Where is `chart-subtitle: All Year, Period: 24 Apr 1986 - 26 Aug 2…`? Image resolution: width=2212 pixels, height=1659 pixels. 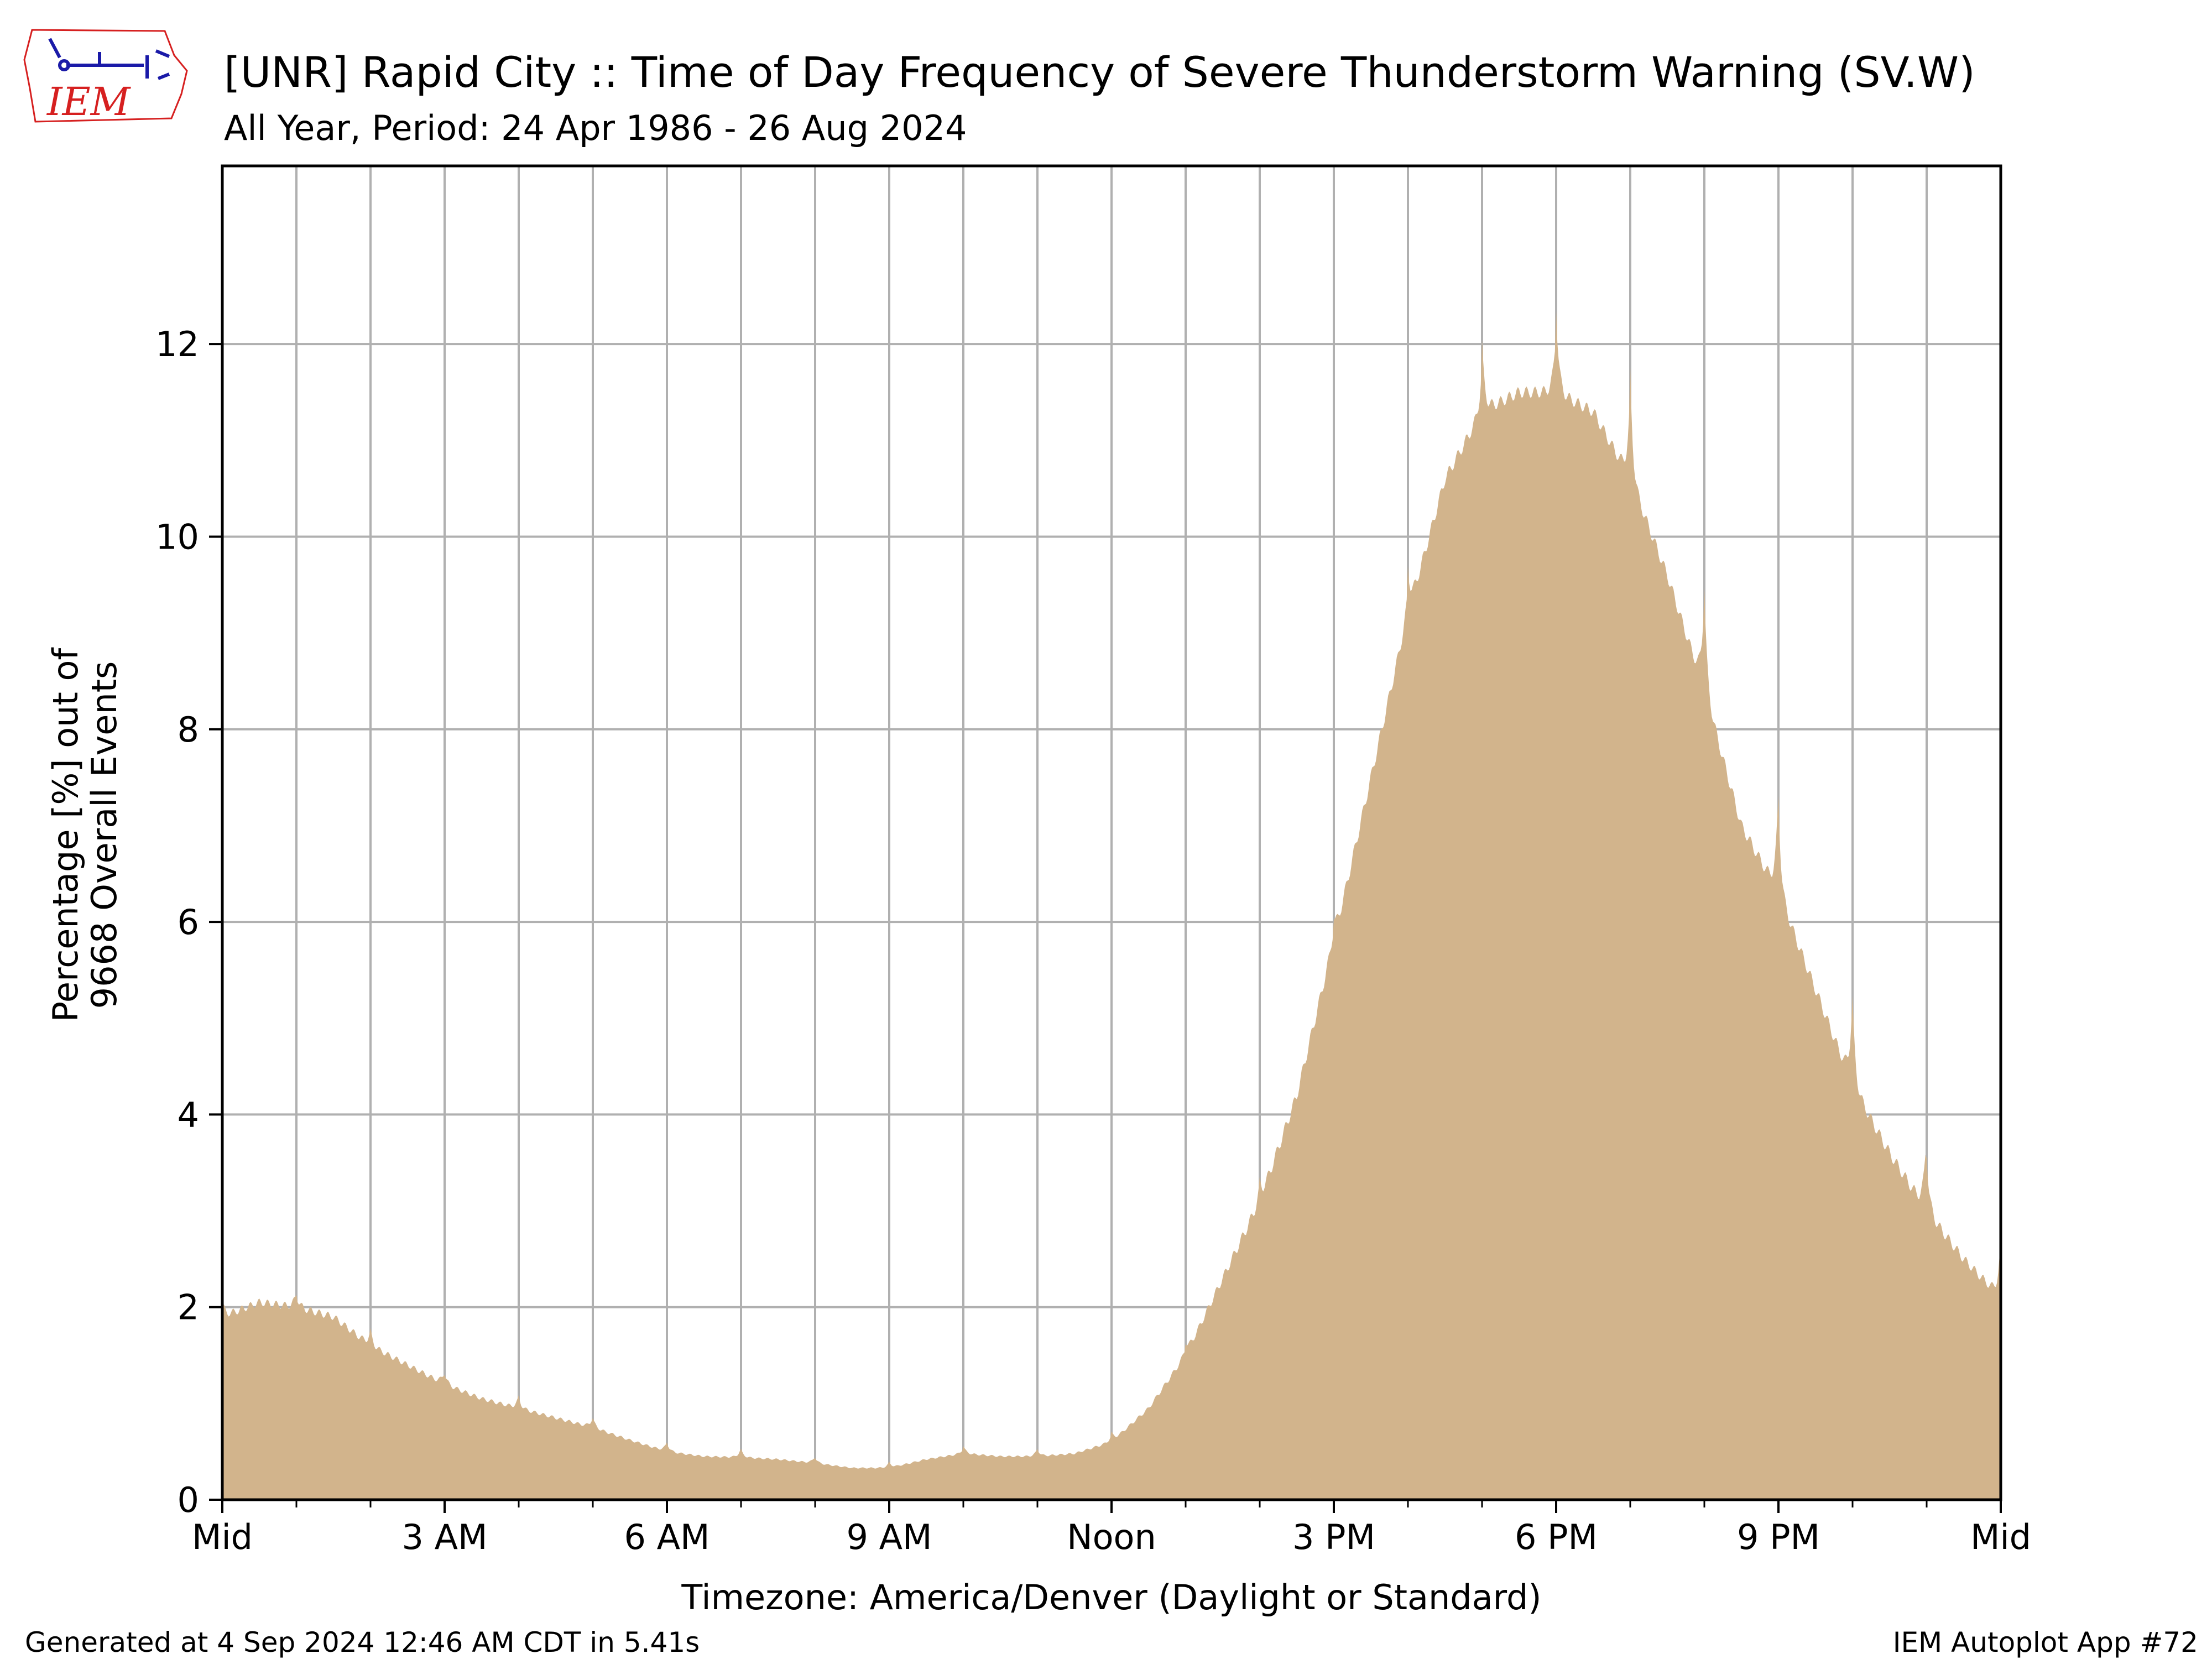
chart-subtitle: All Year, Period: 24 Apr 1986 - 26 Aug 2… is located at coordinates (596, 128).